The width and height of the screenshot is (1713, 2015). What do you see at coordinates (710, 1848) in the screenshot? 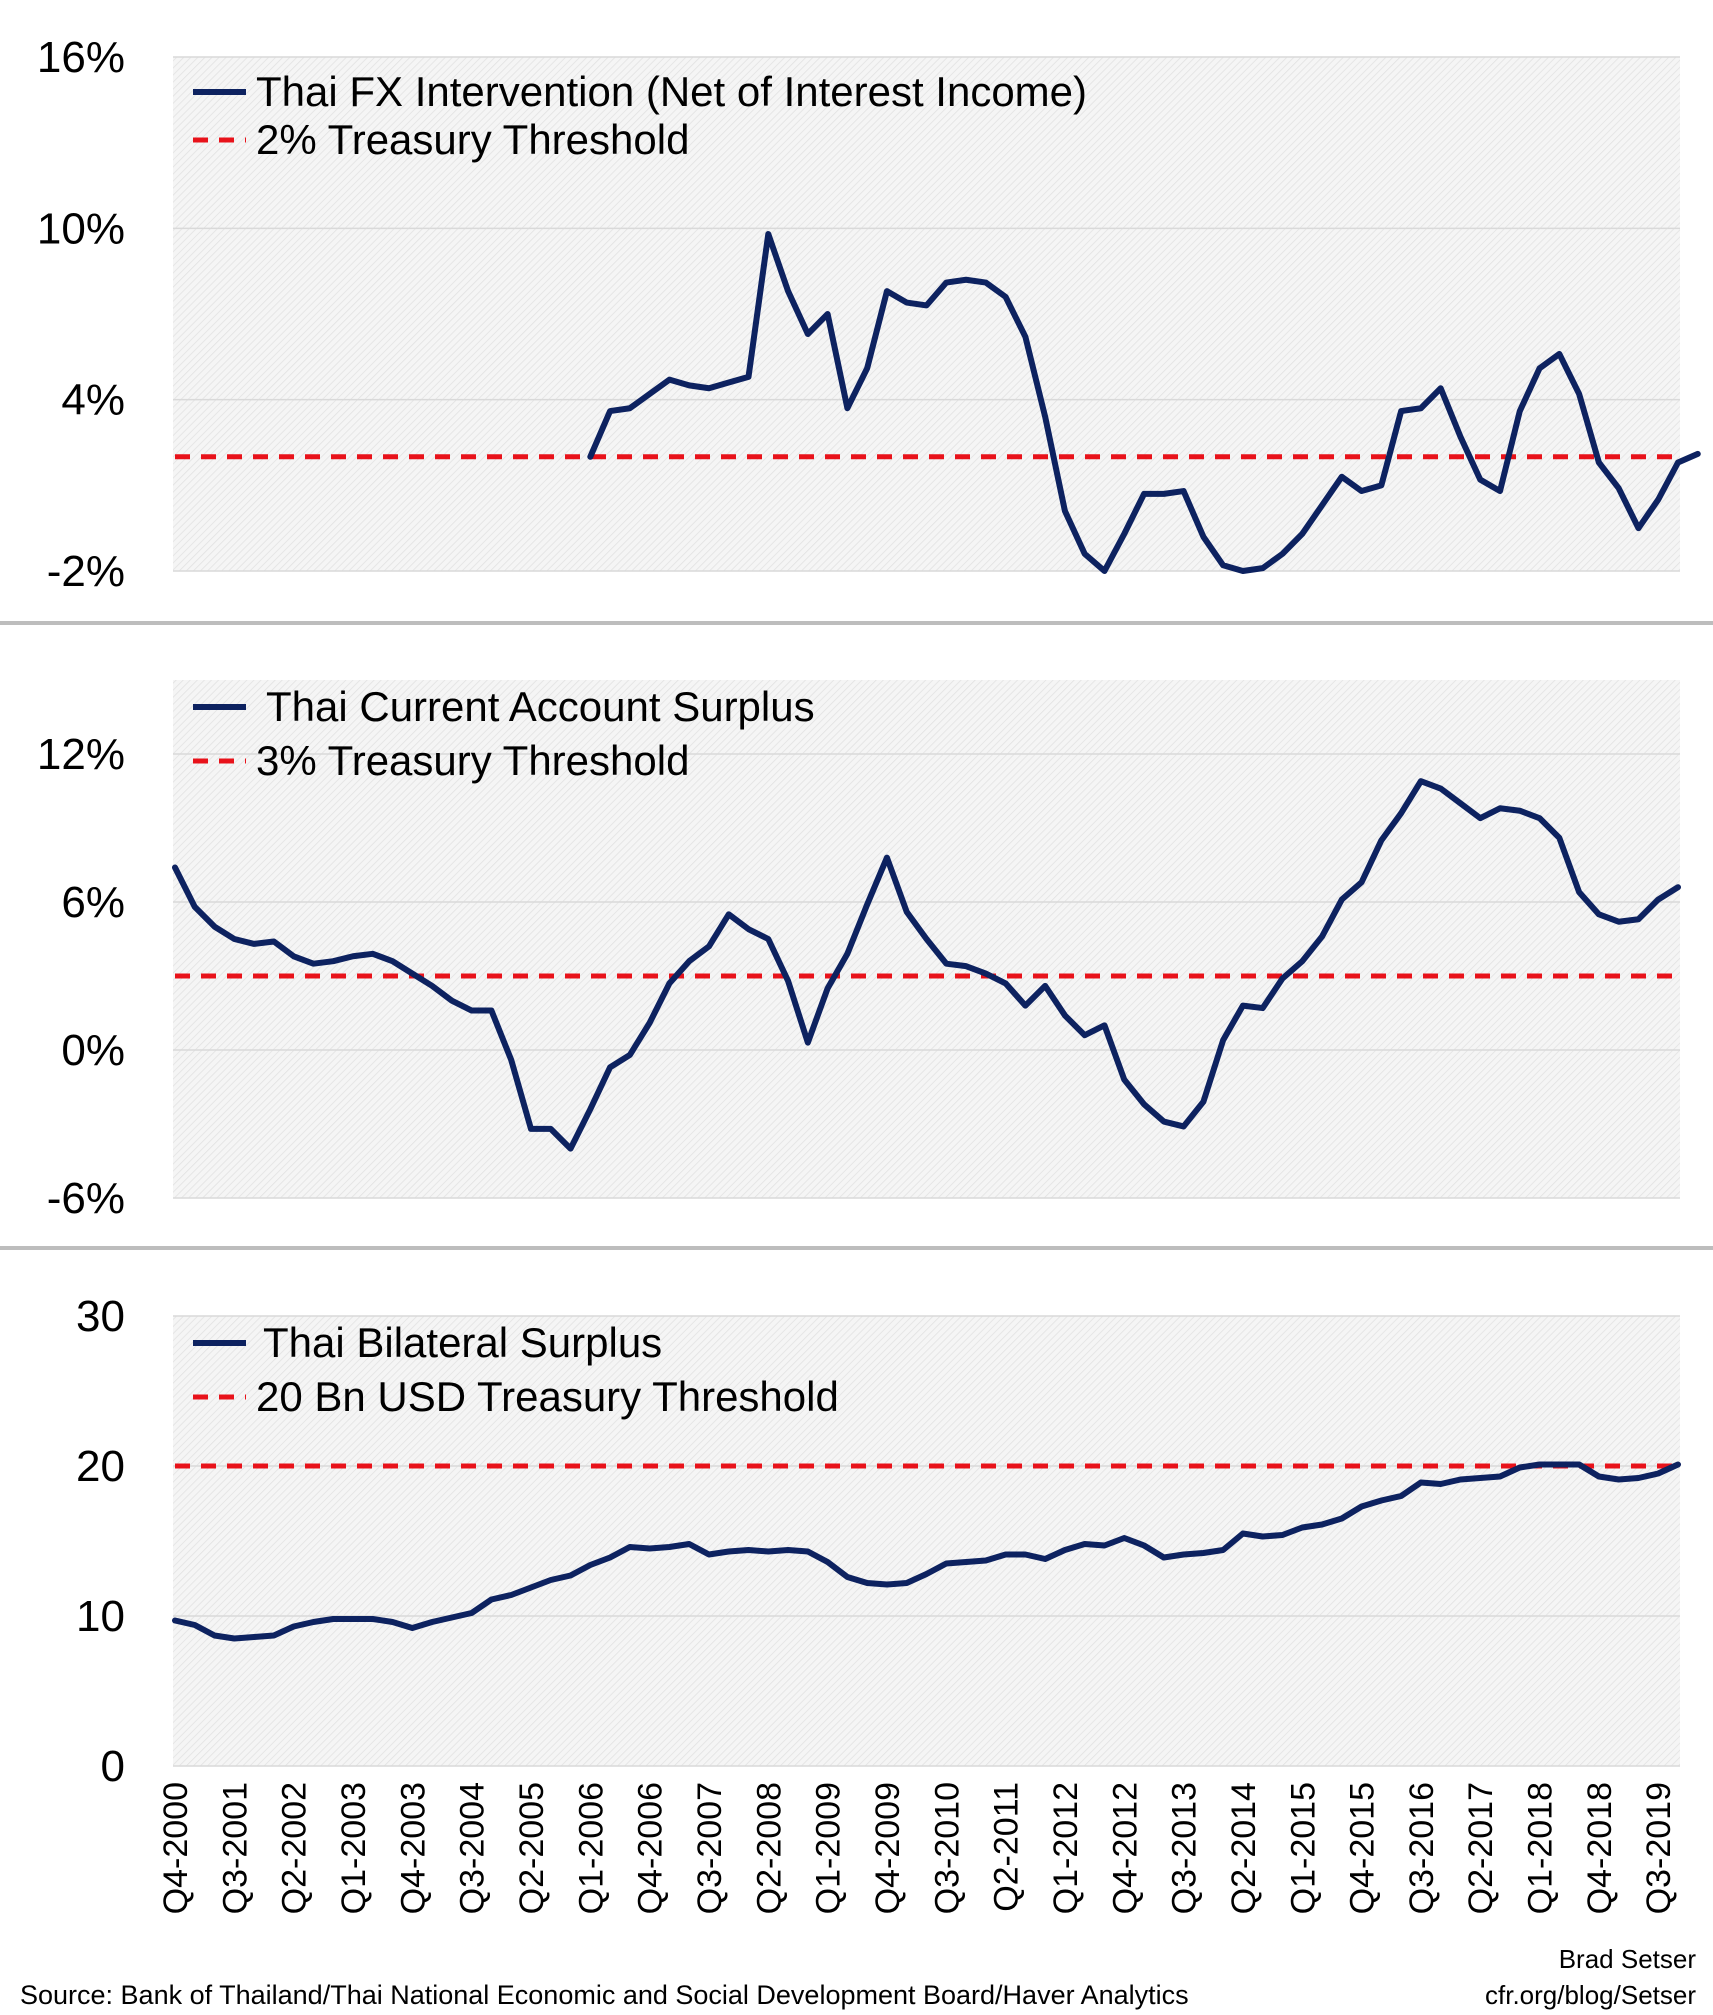
I see `x-tick-label: Q3-2007` at bounding box center [710, 1848].